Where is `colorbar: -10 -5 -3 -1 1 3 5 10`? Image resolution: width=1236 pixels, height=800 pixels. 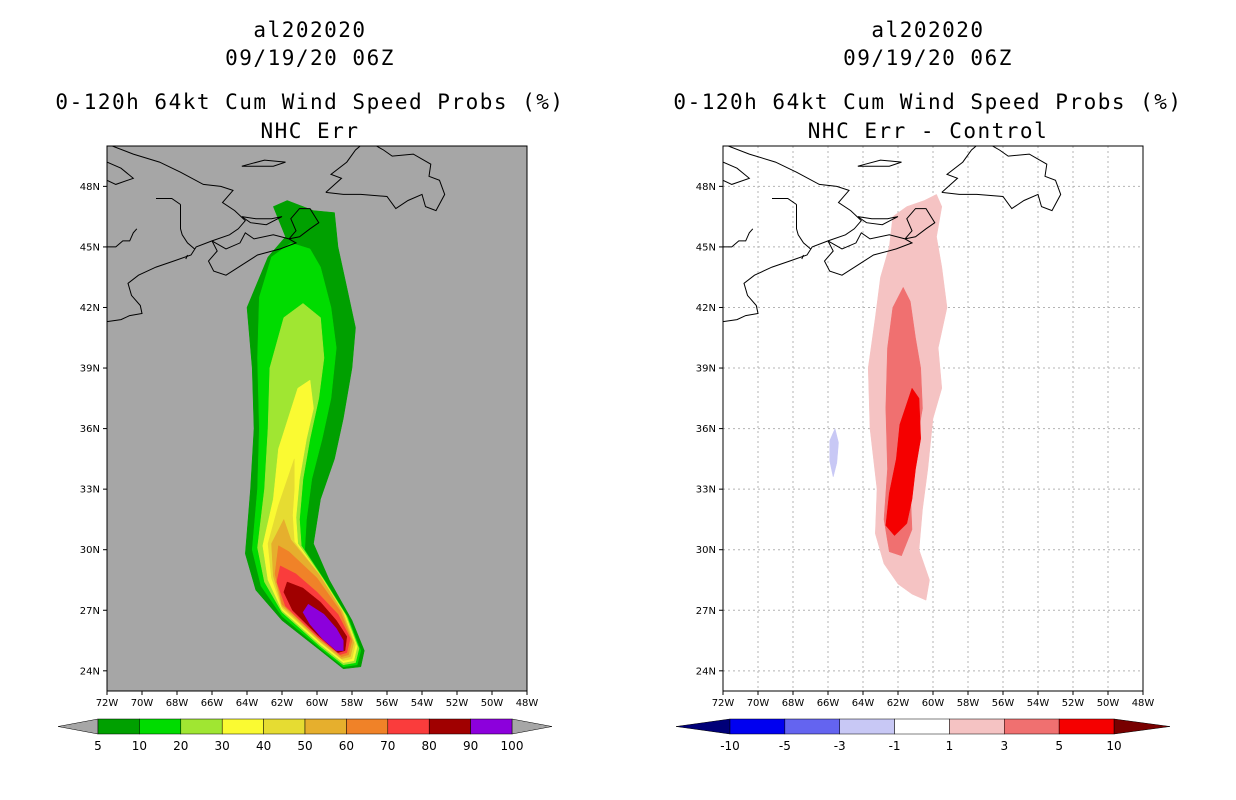
colorbar: -10 -5 -3 -1 1 3 5 10 is located at coordinates (923, 735).